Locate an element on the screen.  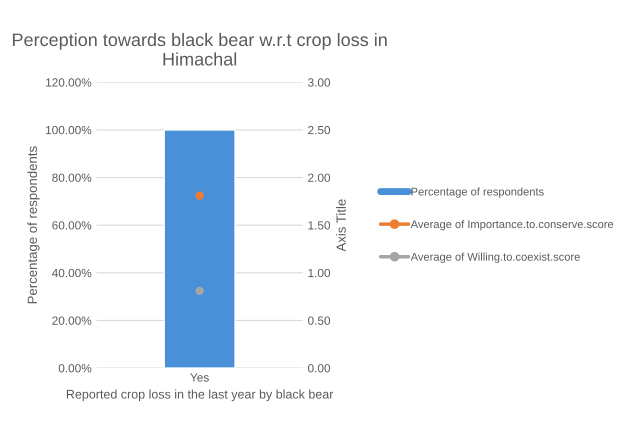
y2-tick-label: 0.00 is located at coordinates (319, 368).